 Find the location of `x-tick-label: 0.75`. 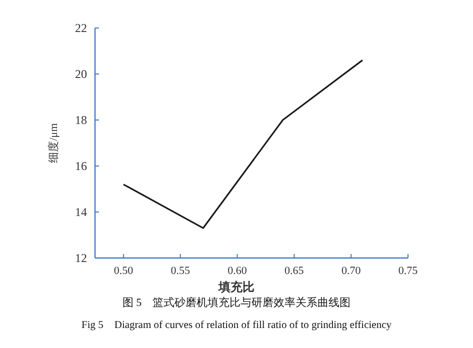

x-tick-label: 0.75 is located at coordinates (408, 271).